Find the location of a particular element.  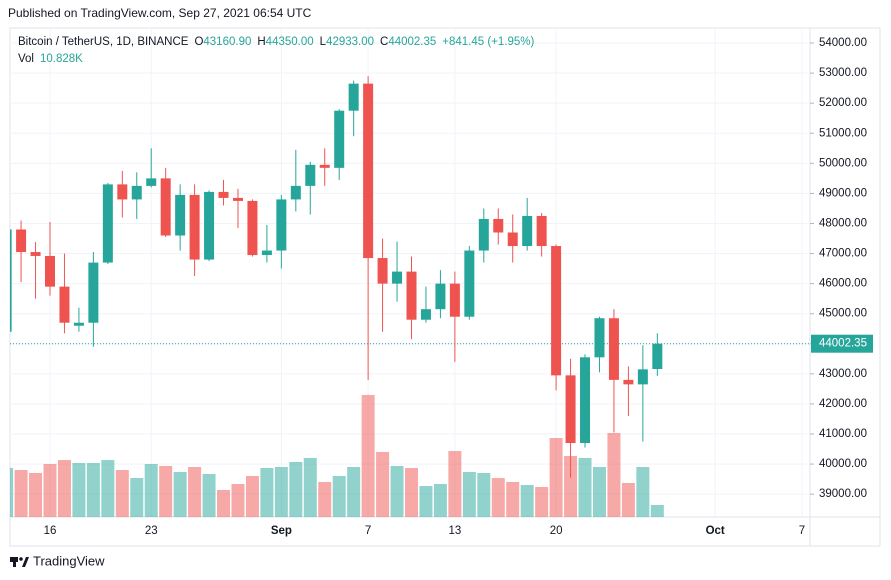

ohlc-value: 44350.00 is located at coordinates (290, 42).